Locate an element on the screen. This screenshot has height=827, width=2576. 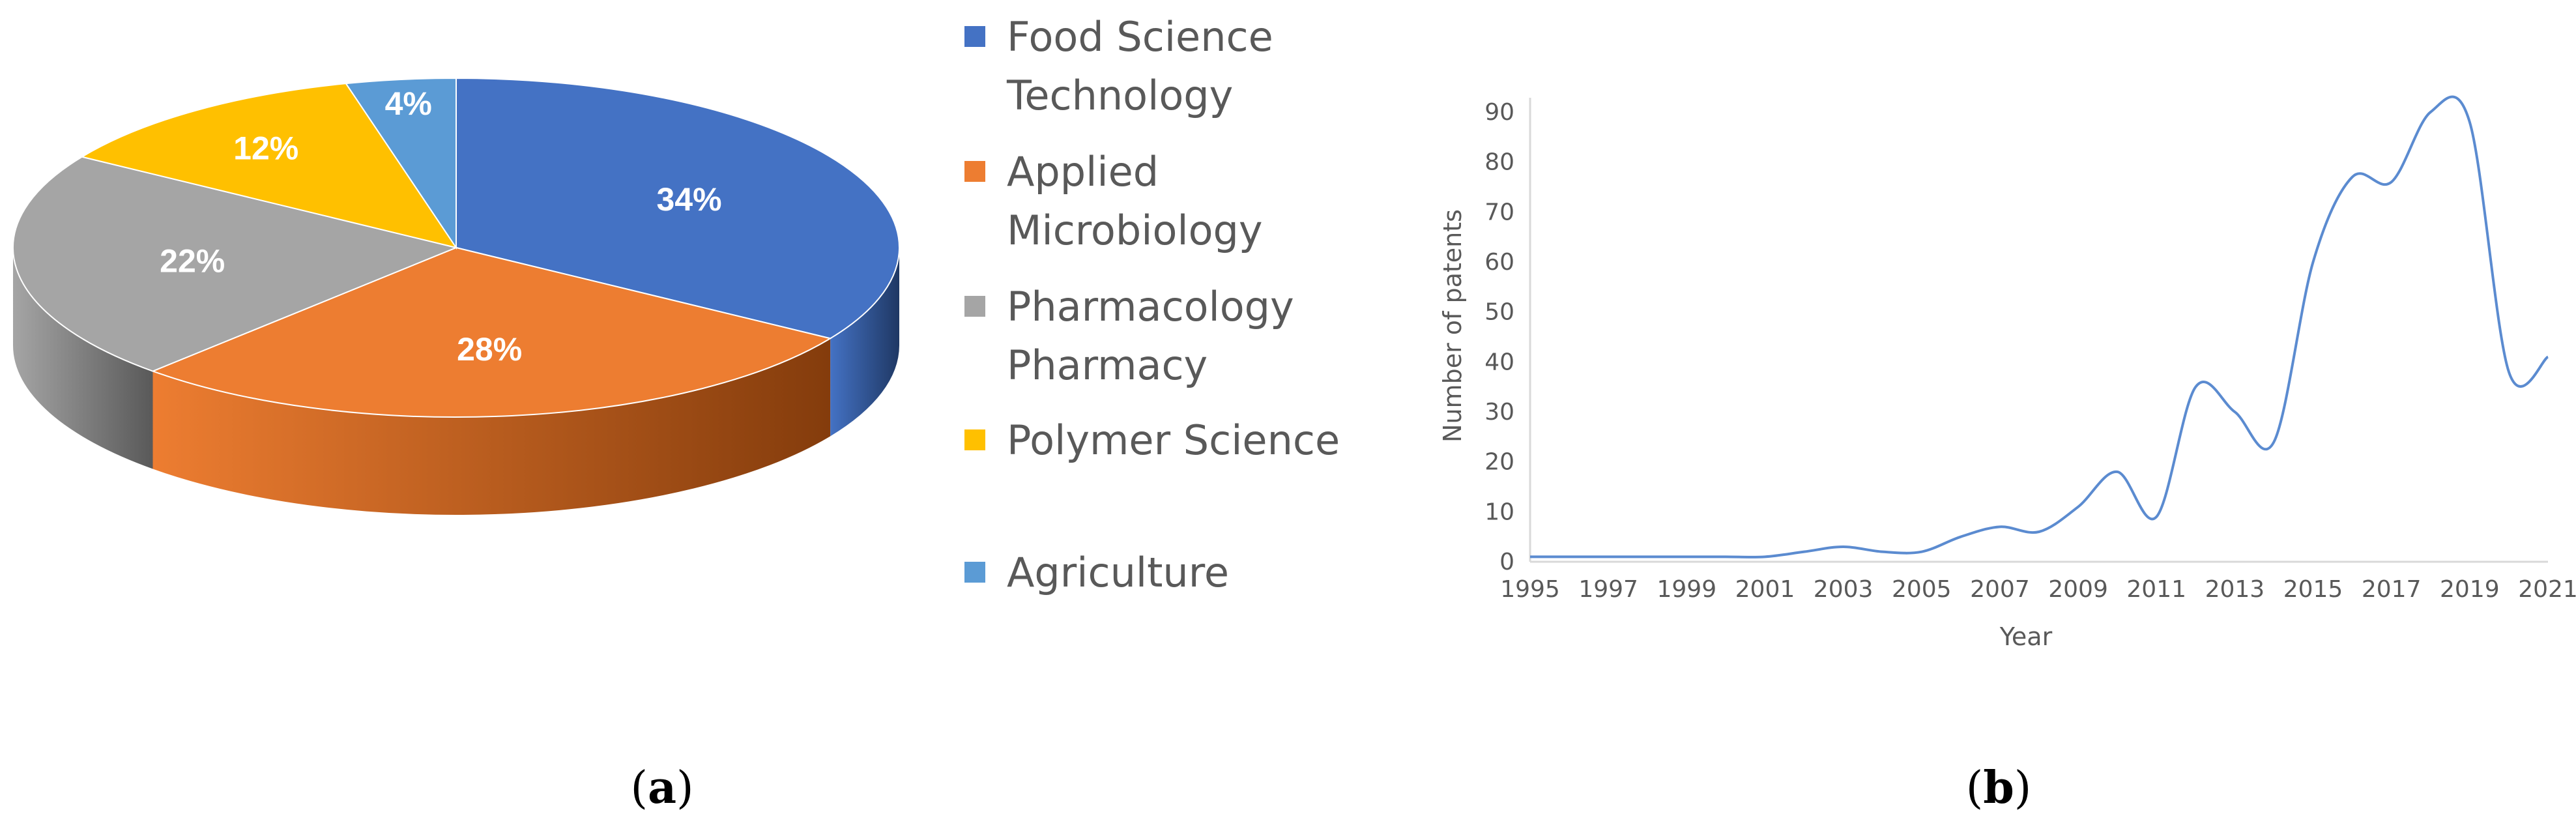
pie-label-0: 34% is located at coordinates (688, 200).